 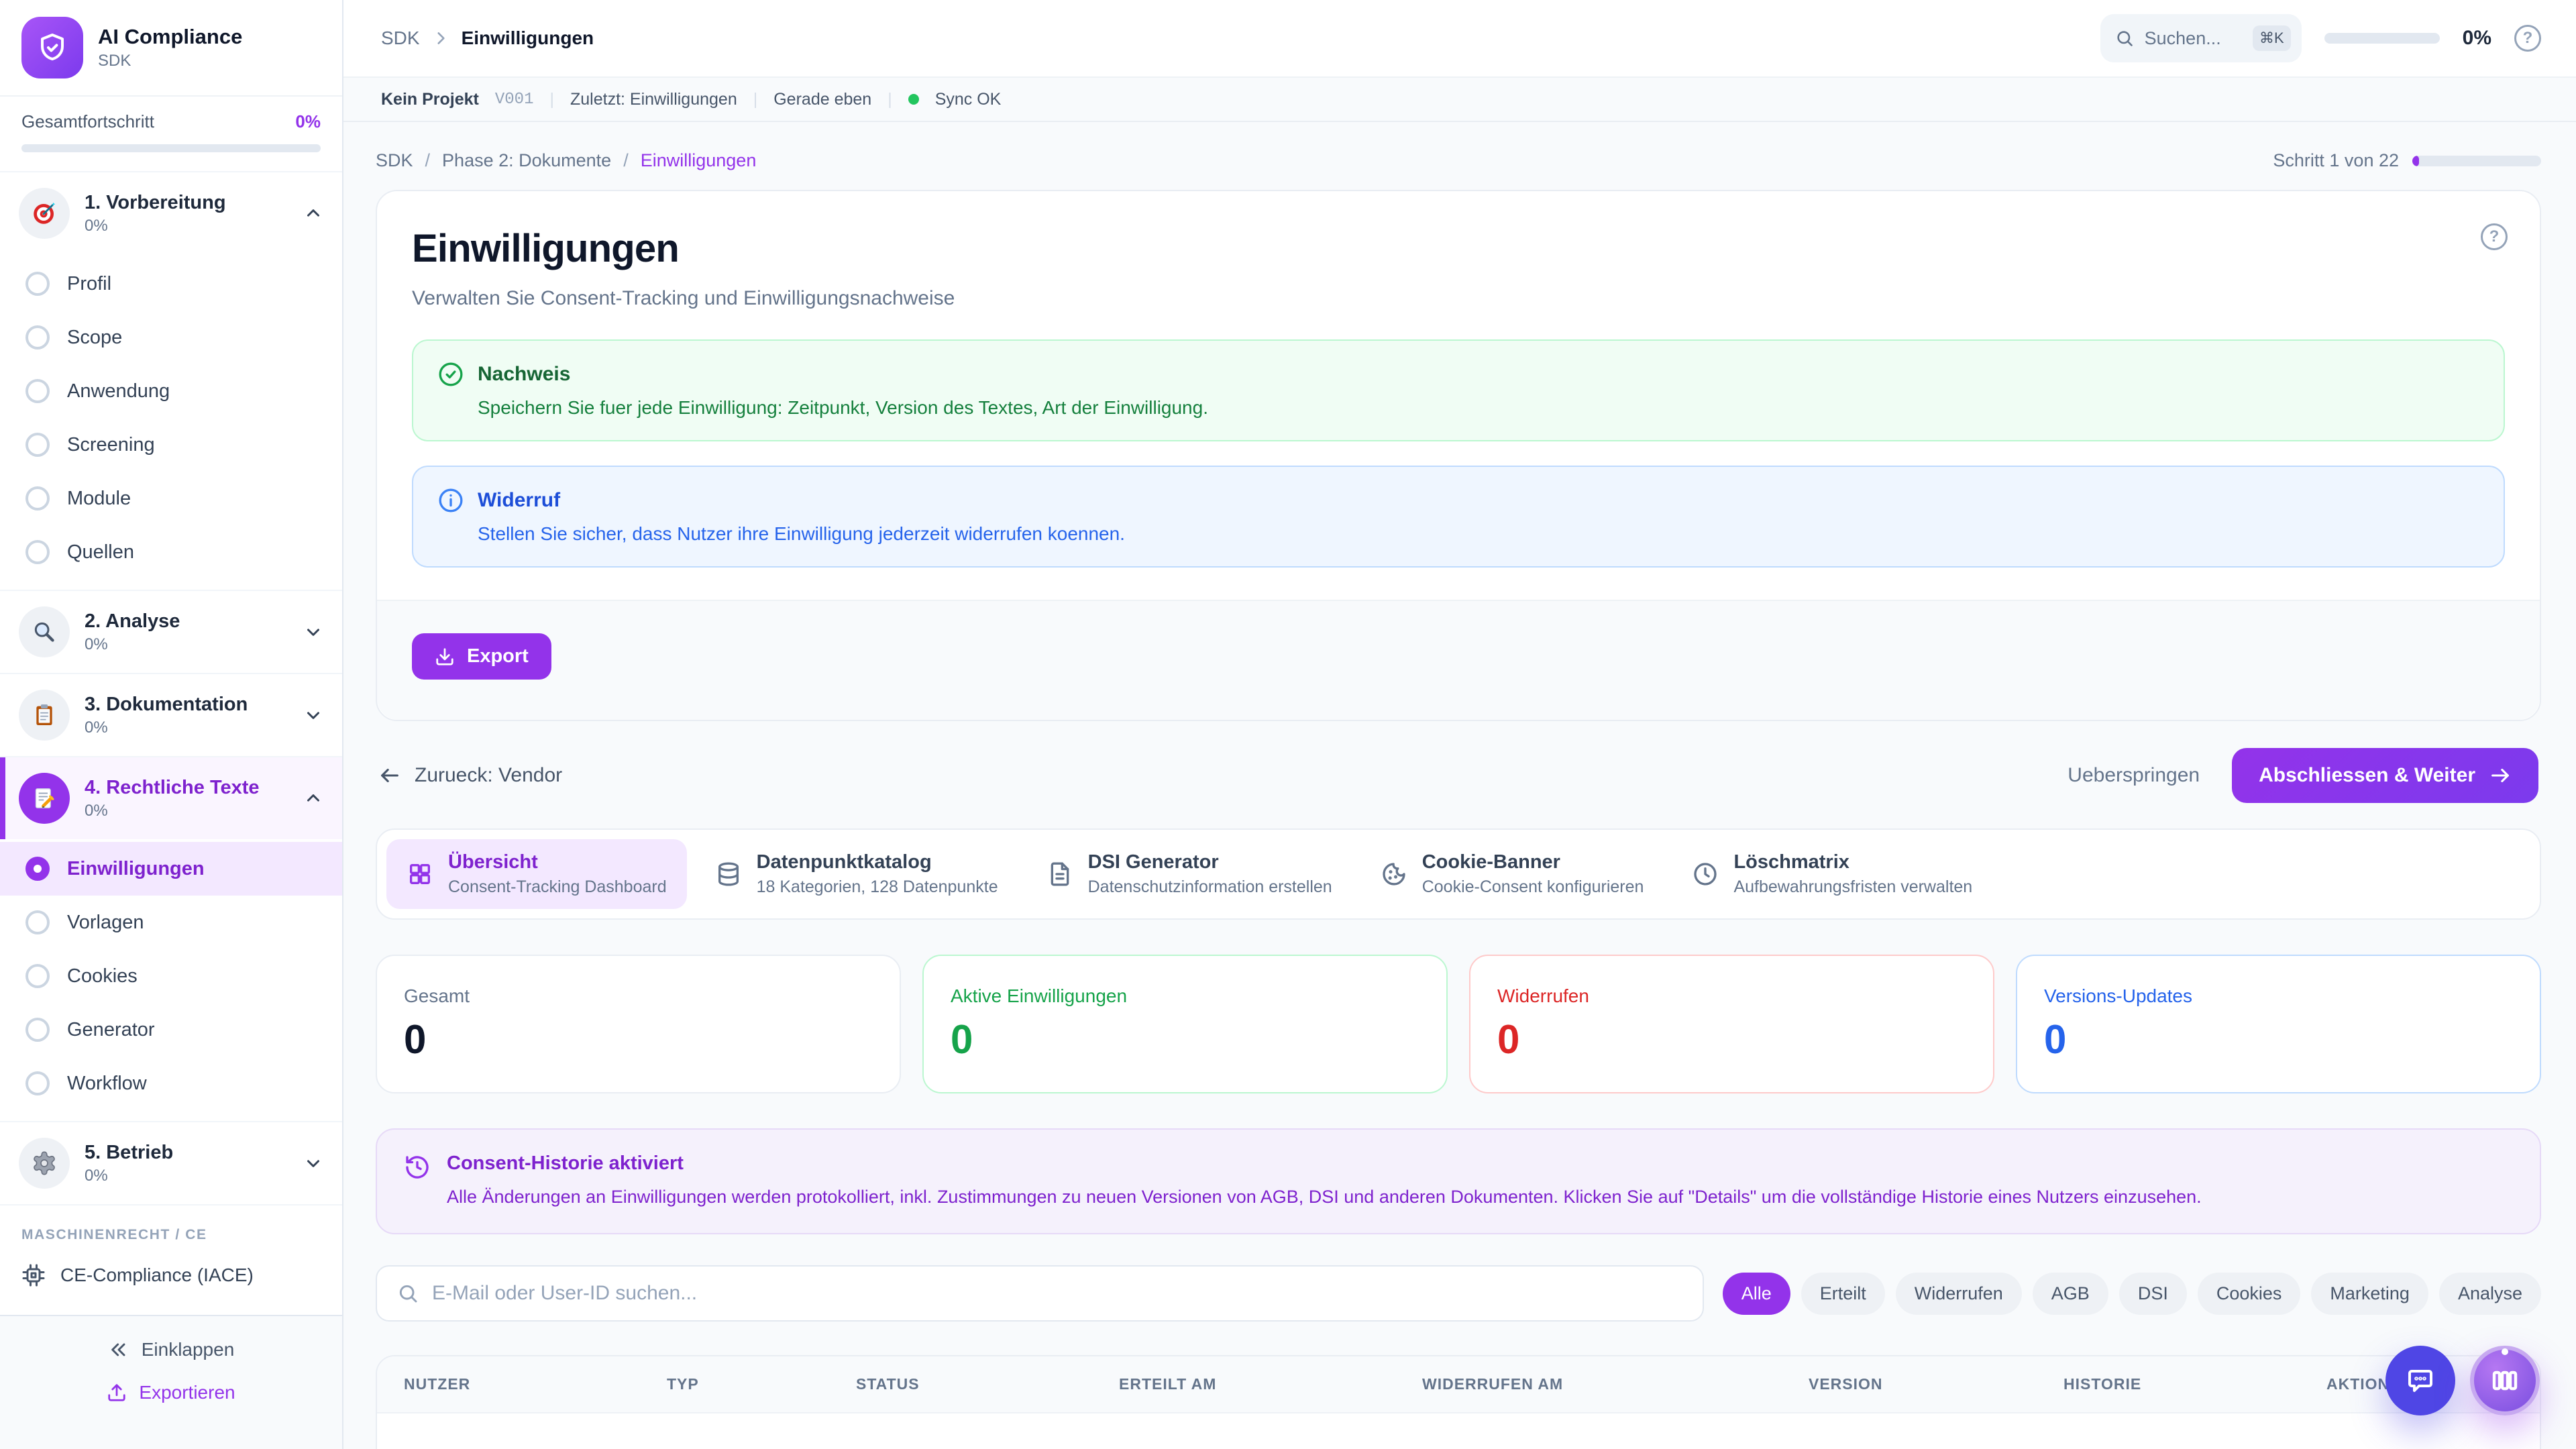 I want to click on stat-versions-updates: Versions-Updates 0, so click(x=2278, y=1024).